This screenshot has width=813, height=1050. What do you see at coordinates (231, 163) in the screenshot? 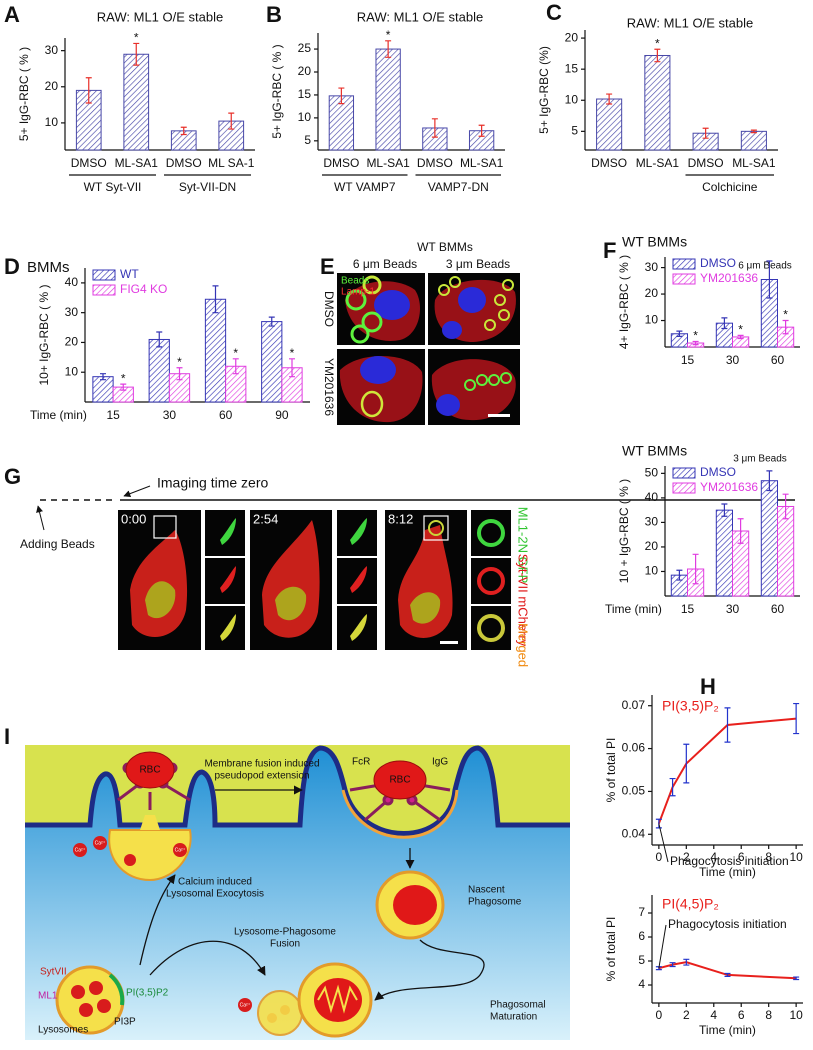
I see `x-tick-label: ML SA-1` at bounding box center [231, 163].